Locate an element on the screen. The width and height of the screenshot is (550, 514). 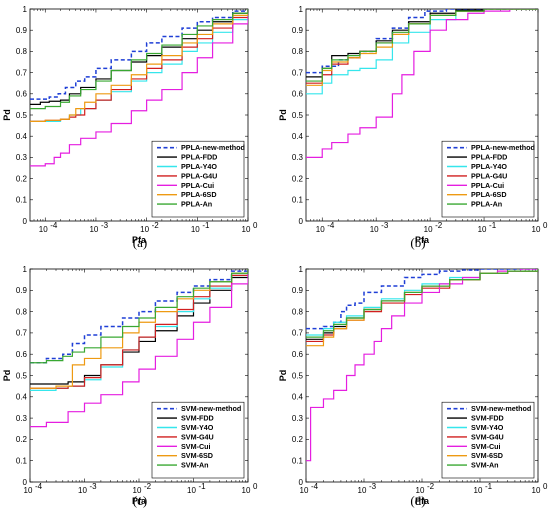
legend-label: SVM-Y4O is located at coordinates (197, 427).